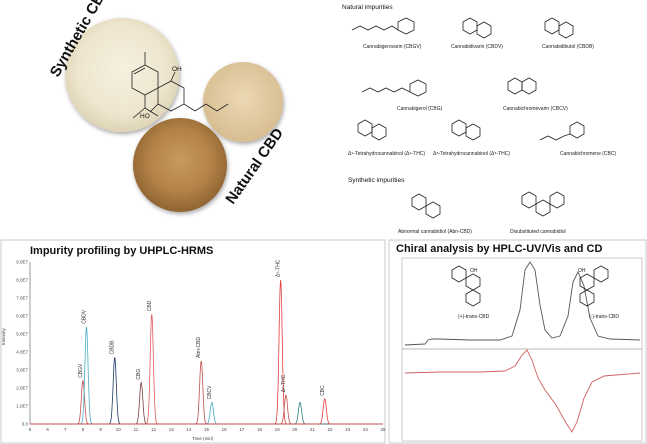 Image resolution: width=647 pixels, height=444 pixels. Describe the element at coordinates (100, 429) in the screenshot. I see `x-tick-label: 9` at that location.